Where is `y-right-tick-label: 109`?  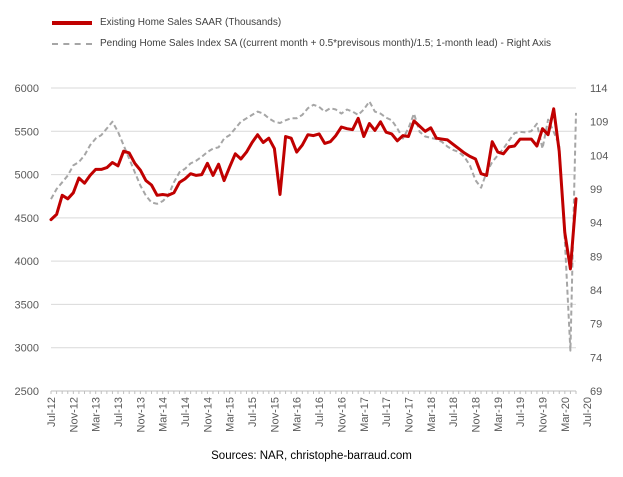 y-right-tick-label: 109 is located at coordinates (599, 123).